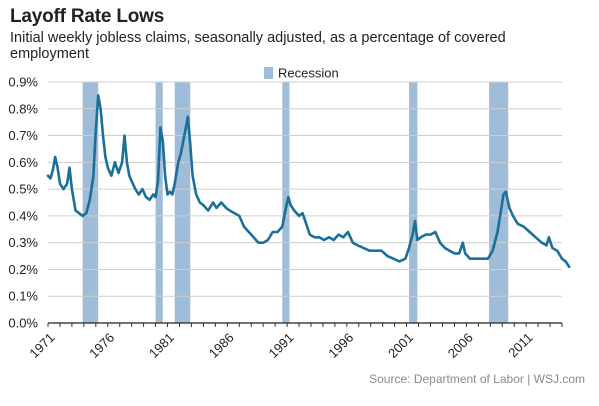 The height and width of the screenshot is (406, 599). I want to click on source-note: Source: Department of Labor | WSJ.com, so click(477, 379).